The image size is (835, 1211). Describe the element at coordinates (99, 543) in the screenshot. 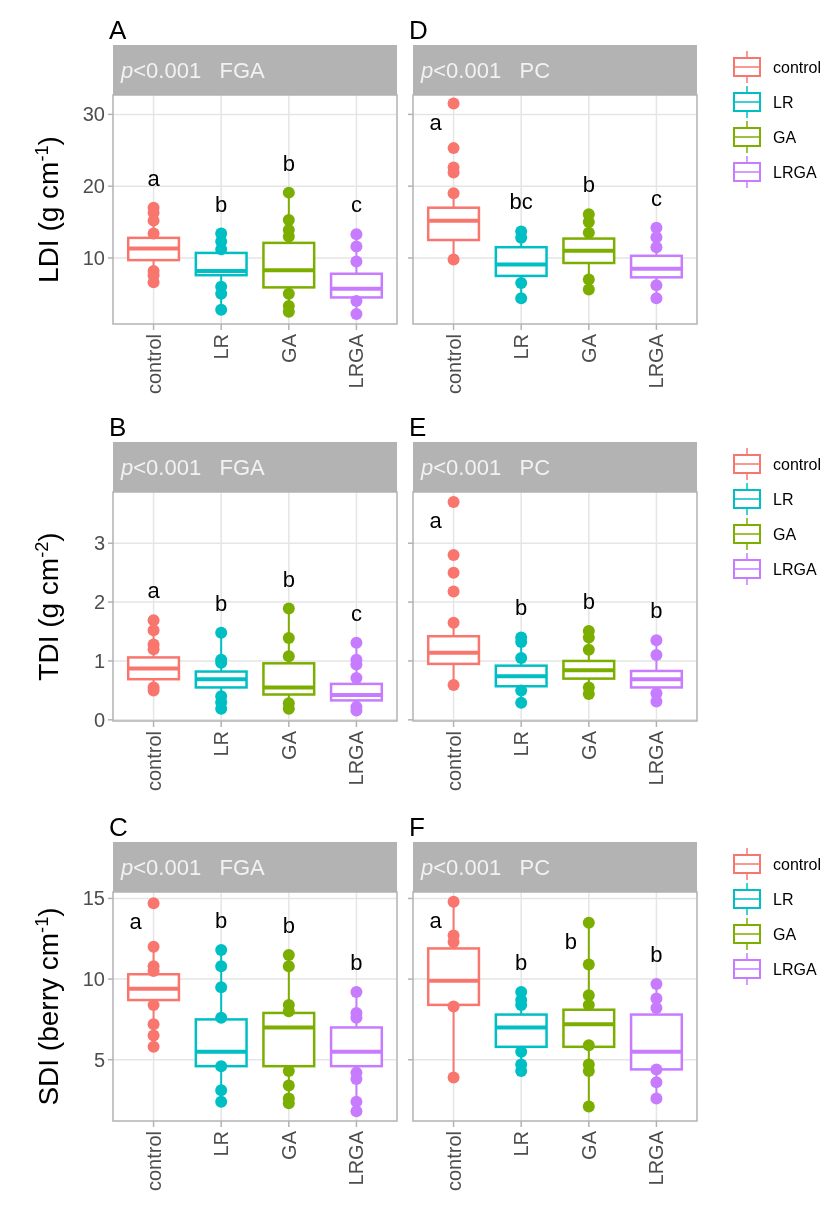

I see `y-tick-label: 3` at that location.